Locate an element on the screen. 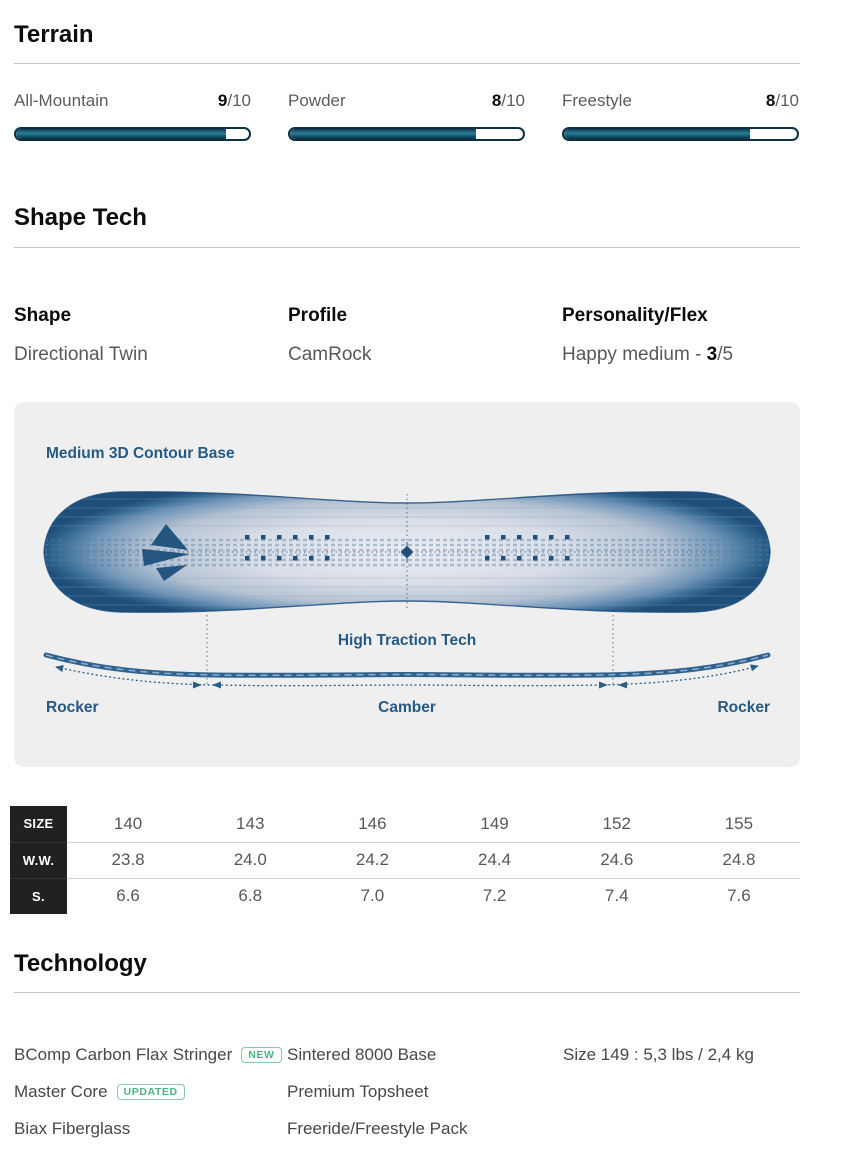 The image size is (850, 1157). rocker-right-label: Rocker is located at coordinates (743, 707).